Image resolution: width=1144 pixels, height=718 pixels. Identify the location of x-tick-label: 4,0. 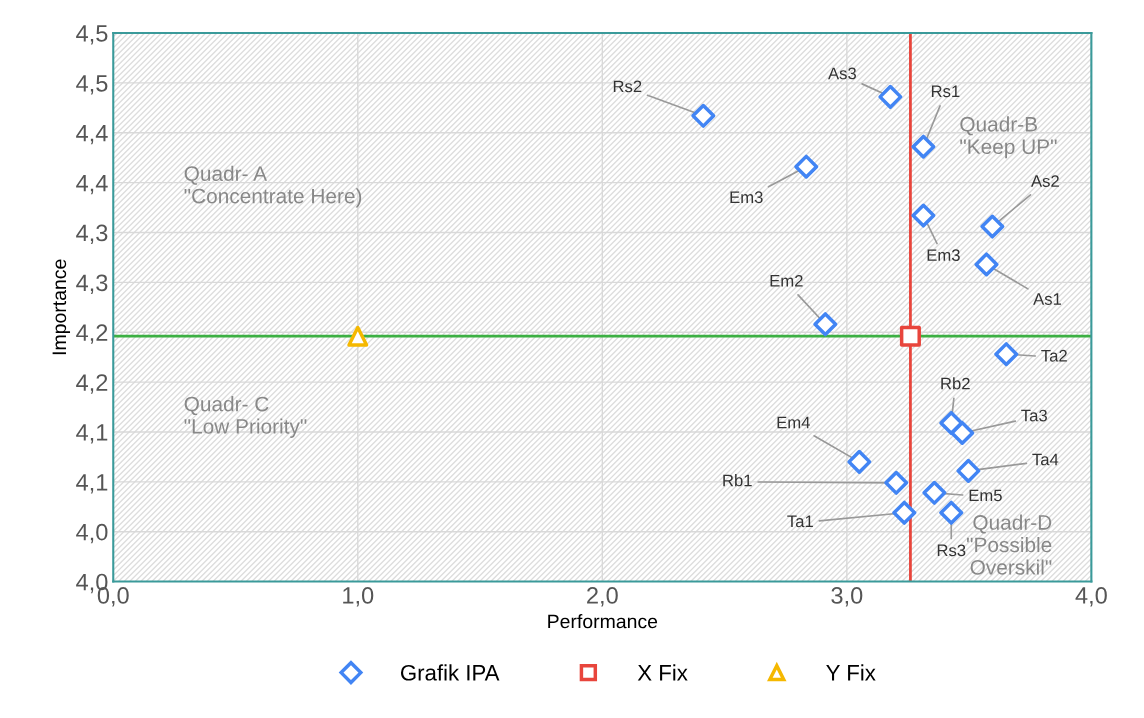
(1091, 597).